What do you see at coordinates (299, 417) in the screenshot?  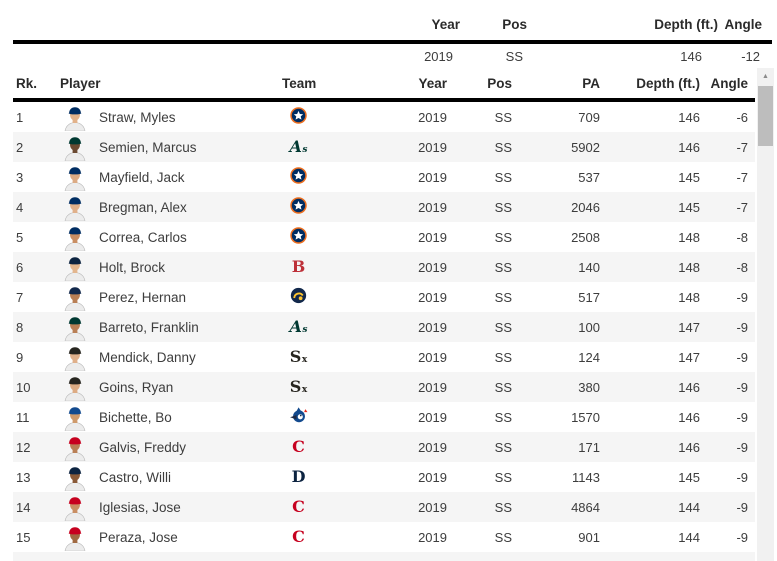 I see `tor-team-logo-icon` at bounding box center [299, 417].